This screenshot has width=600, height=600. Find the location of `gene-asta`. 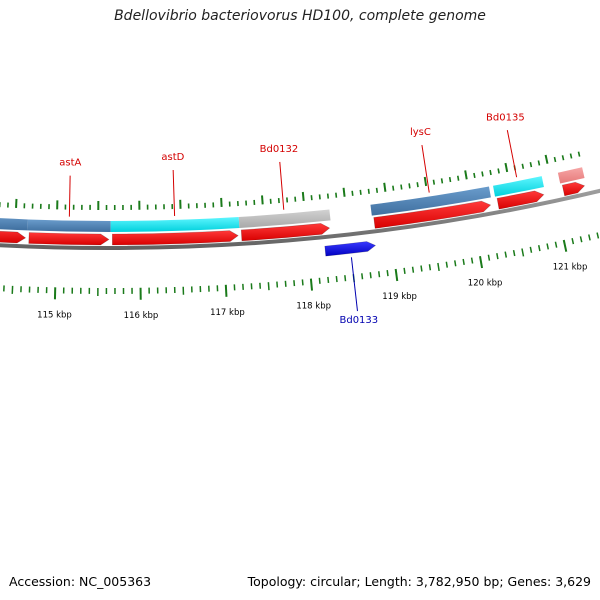

gene-asta is located at coordinates (69, 225).